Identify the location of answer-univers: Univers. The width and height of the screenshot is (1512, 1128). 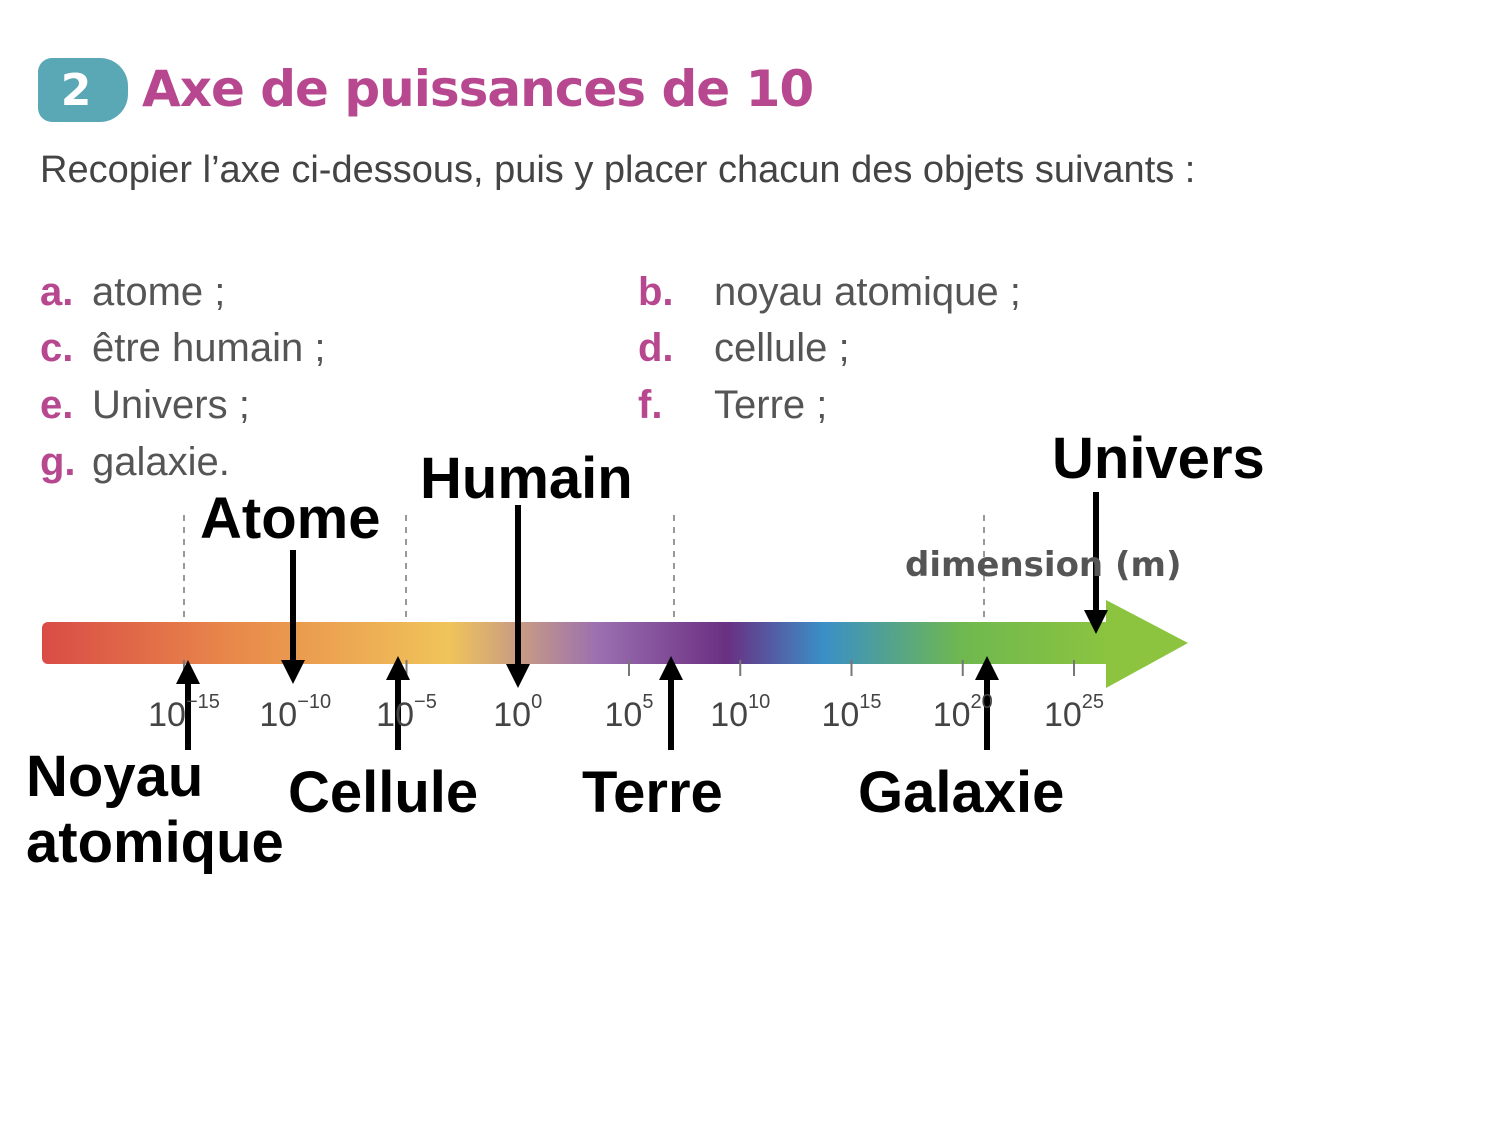
(1158, 458).